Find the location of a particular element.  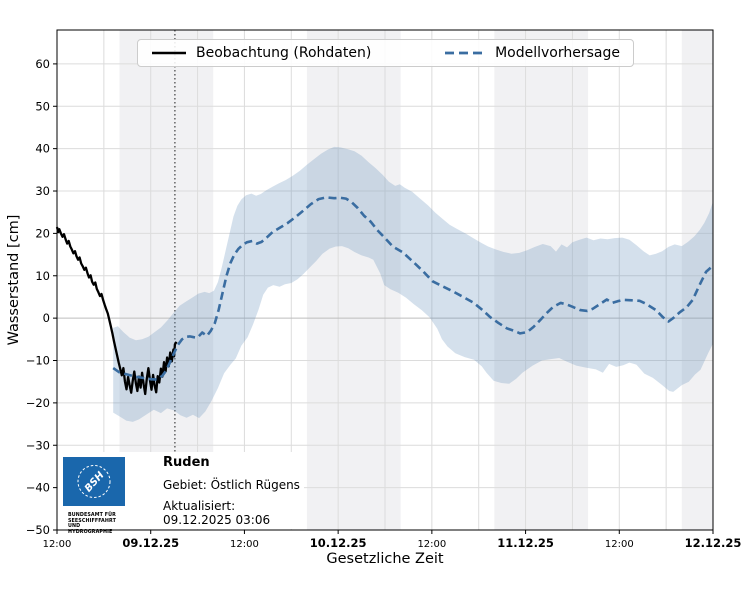

x-axis-label: Gesetzliche Zeit is located at coordinates (385, 559).